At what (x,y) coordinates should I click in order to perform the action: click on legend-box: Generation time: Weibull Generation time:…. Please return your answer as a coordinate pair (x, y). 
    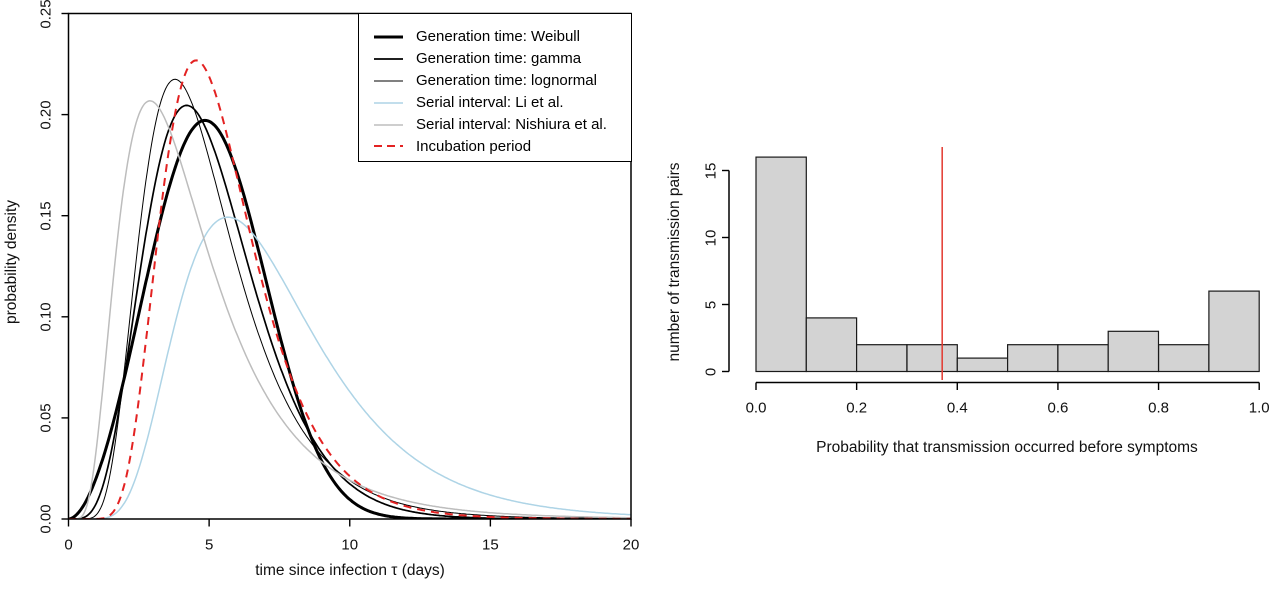
    Looking at the image, I should click on (495, 87).